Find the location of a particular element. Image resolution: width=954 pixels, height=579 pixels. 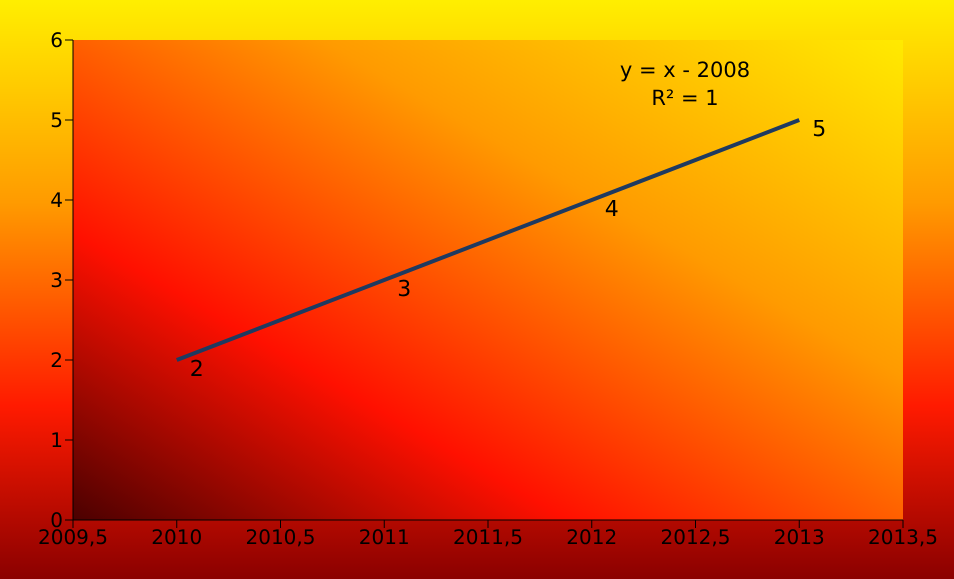

x-tick-label: 2013,5 is located at coordinates (903, 537).